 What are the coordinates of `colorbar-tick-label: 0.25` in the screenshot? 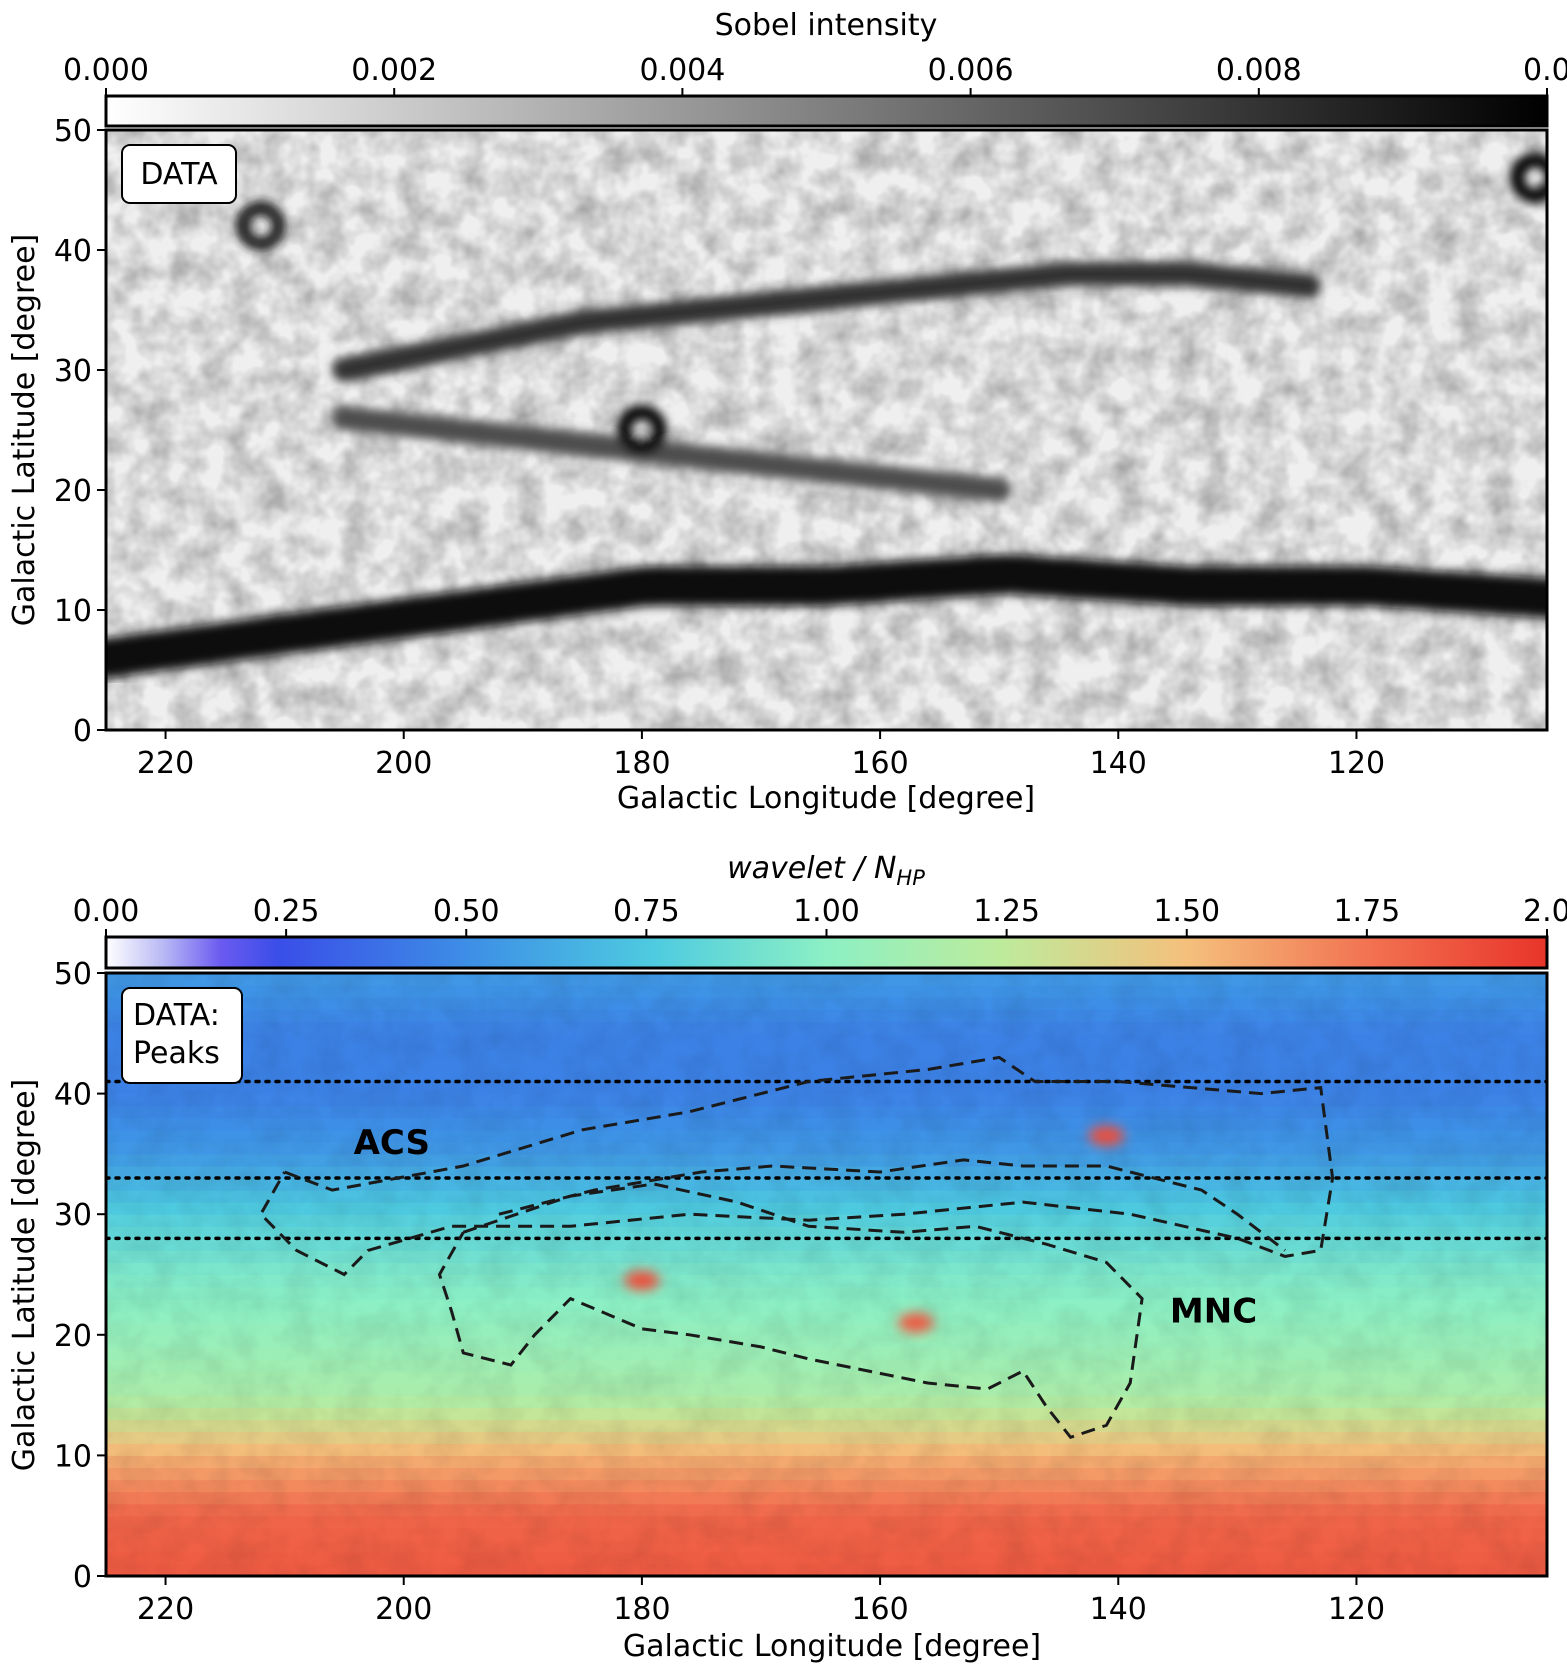 It's located at (286, 911).